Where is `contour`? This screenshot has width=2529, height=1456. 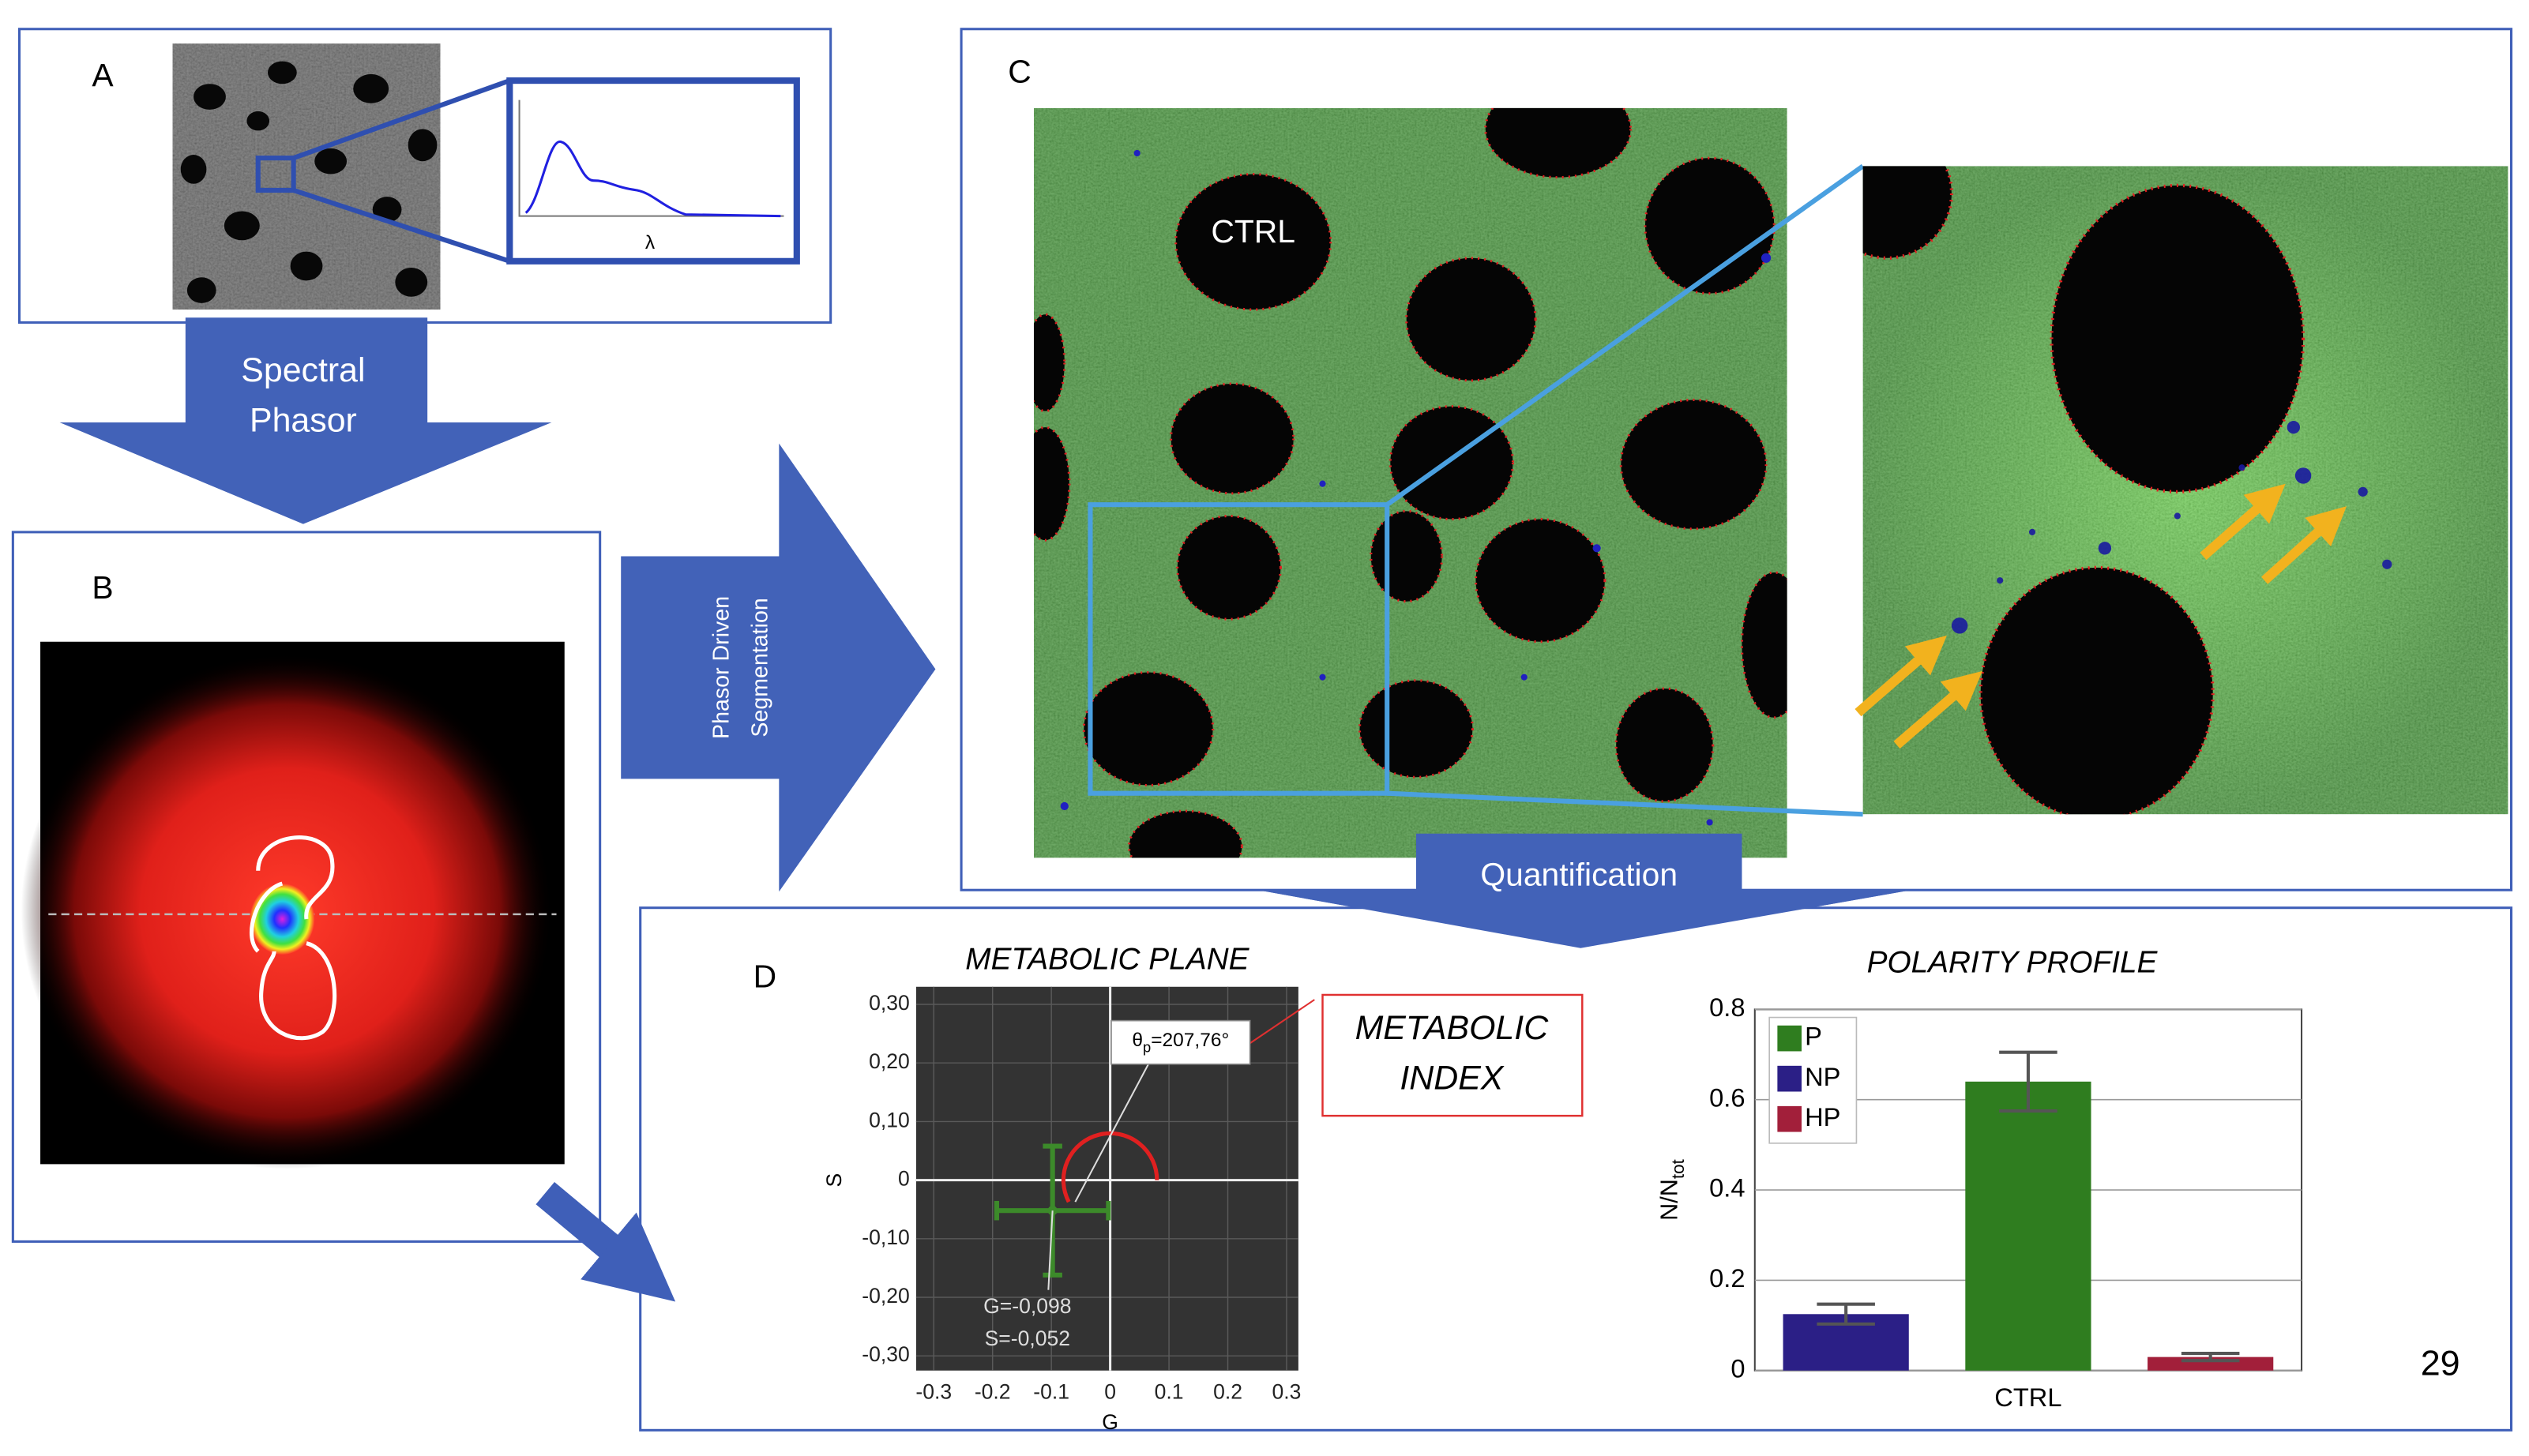
contour is located at coordinates (294, 938).